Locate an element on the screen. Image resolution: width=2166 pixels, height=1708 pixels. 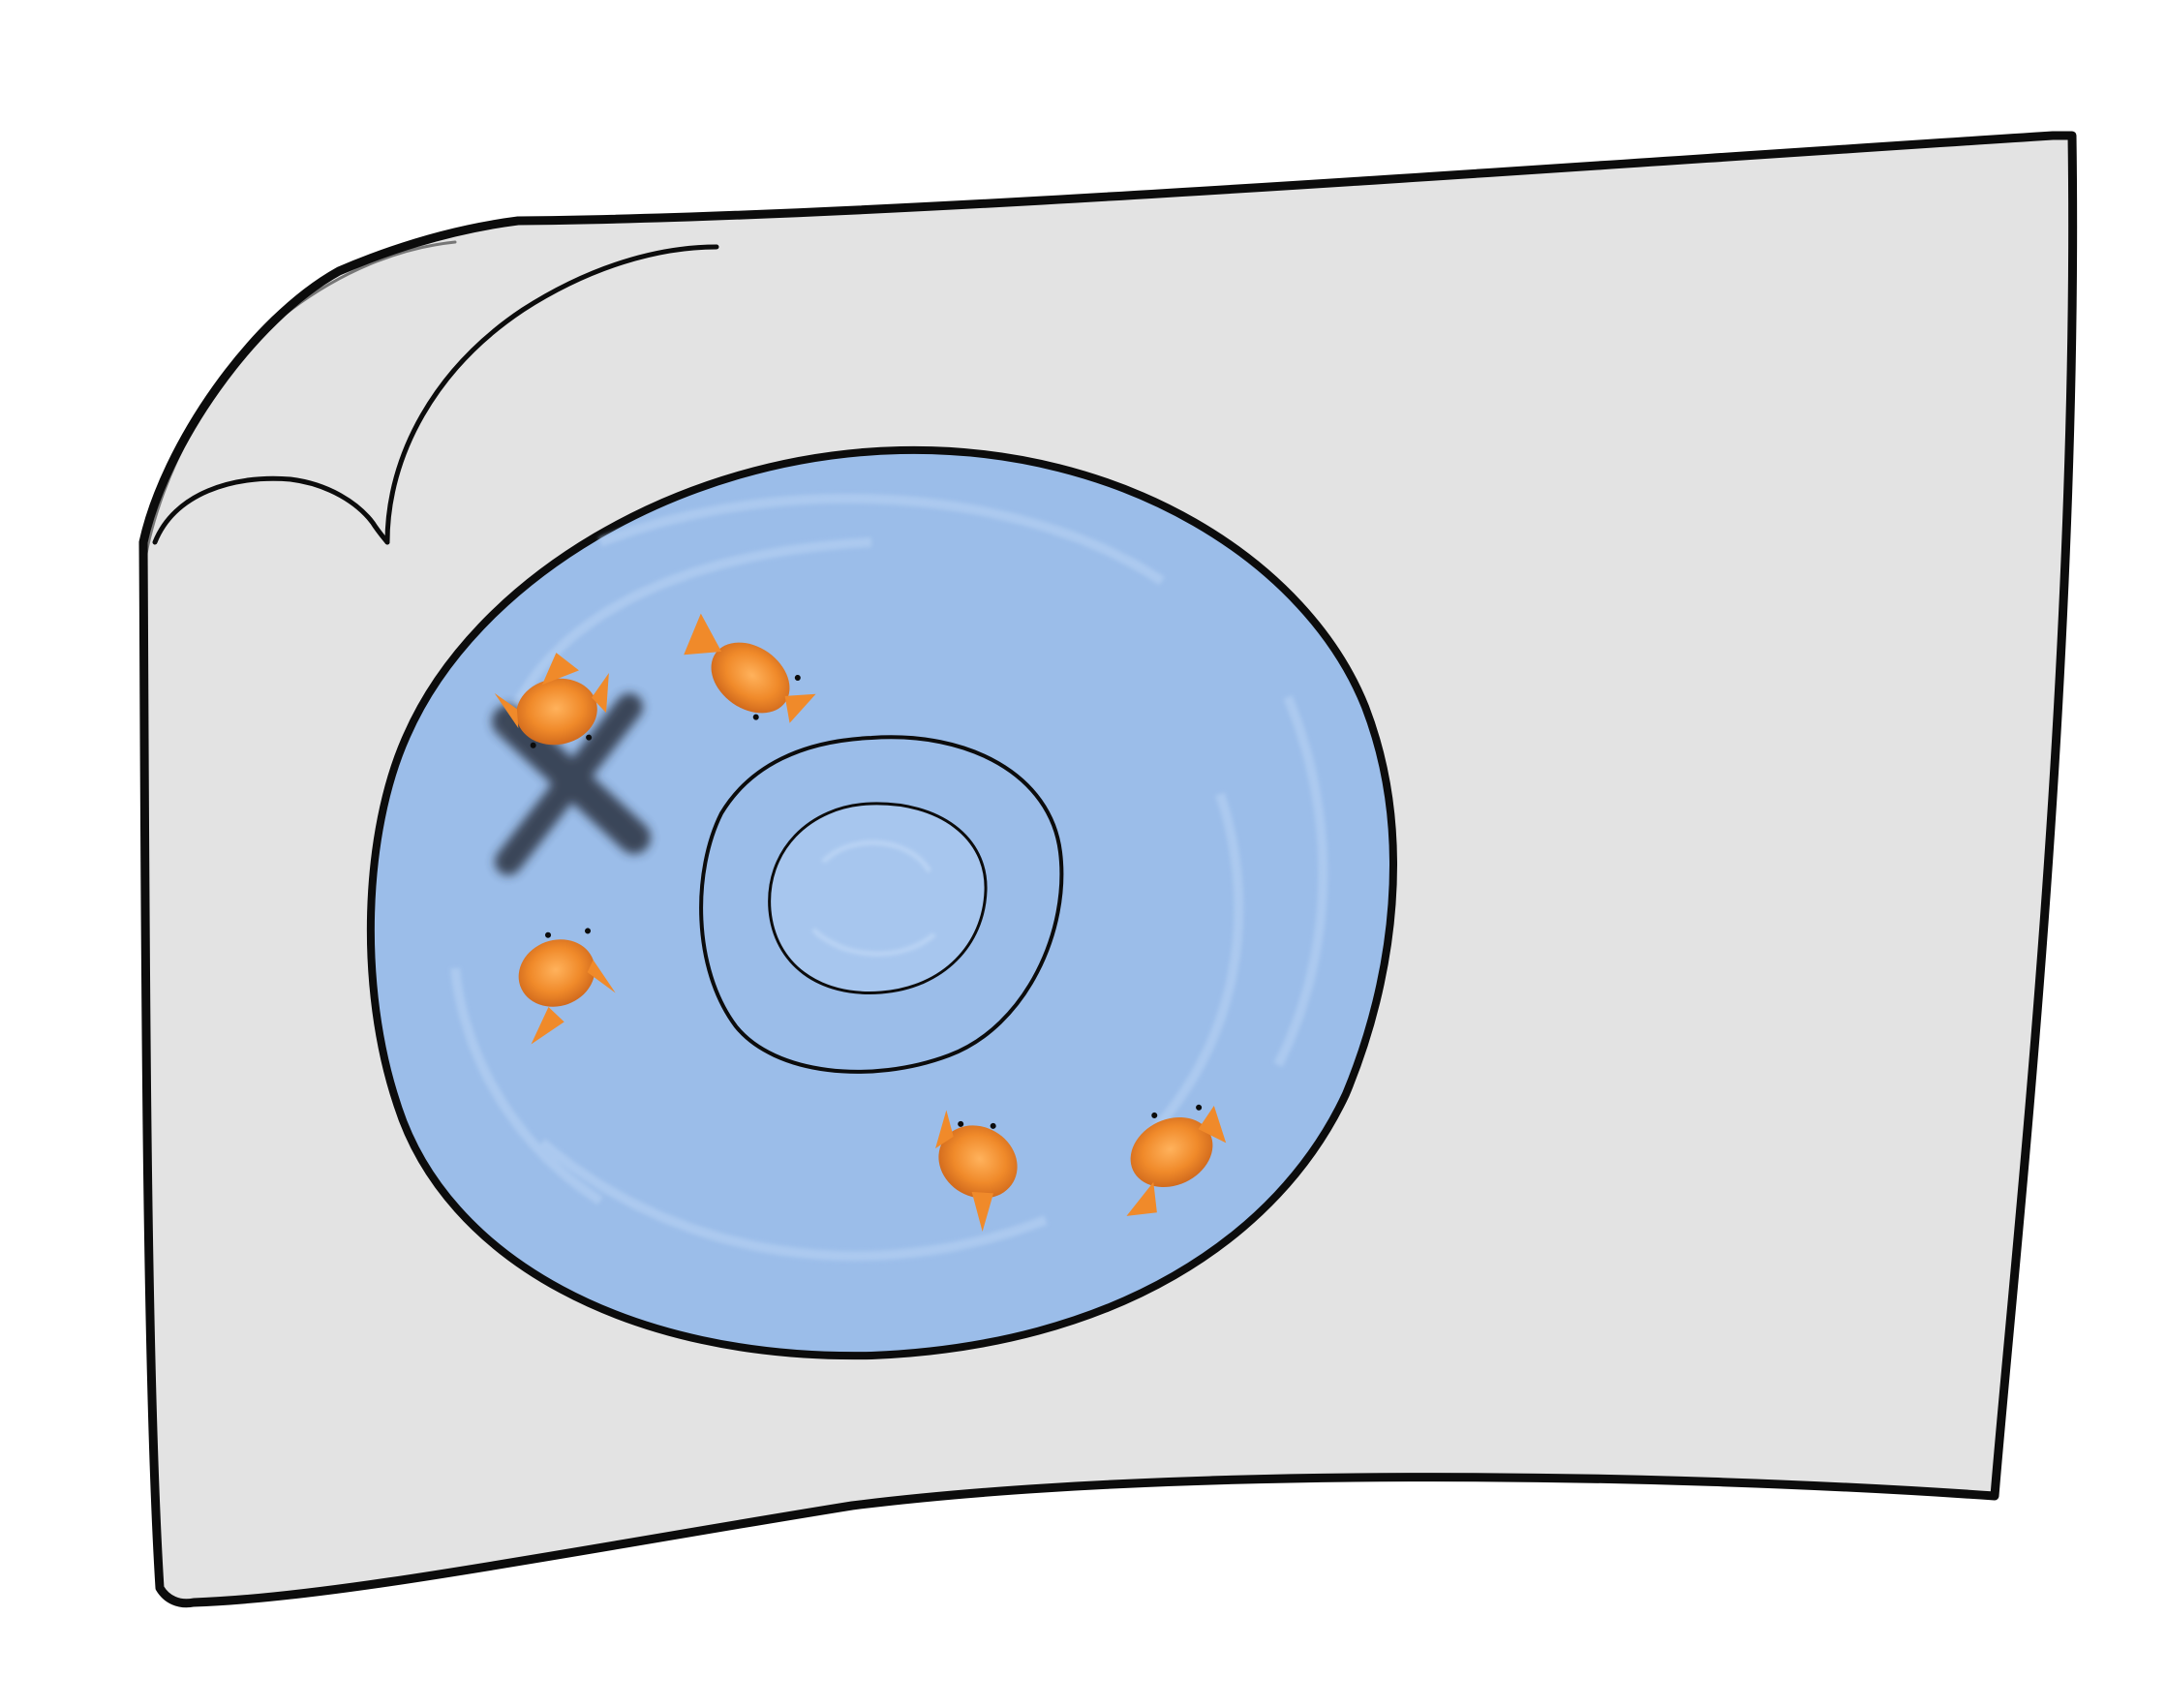
inner-ring is located at coordinates (878, 898).